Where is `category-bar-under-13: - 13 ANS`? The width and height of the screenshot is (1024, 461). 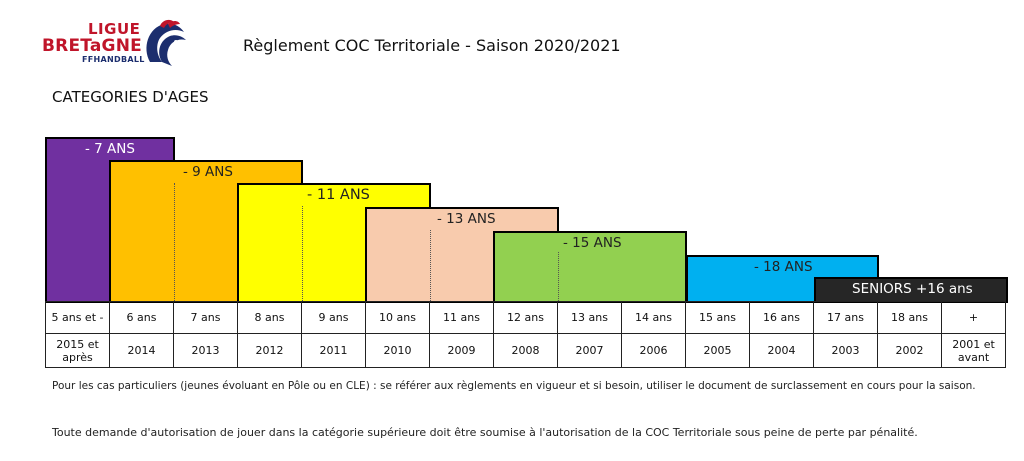
category-bar-under-13: - 13 ANS is located at coordinates (462, 255).